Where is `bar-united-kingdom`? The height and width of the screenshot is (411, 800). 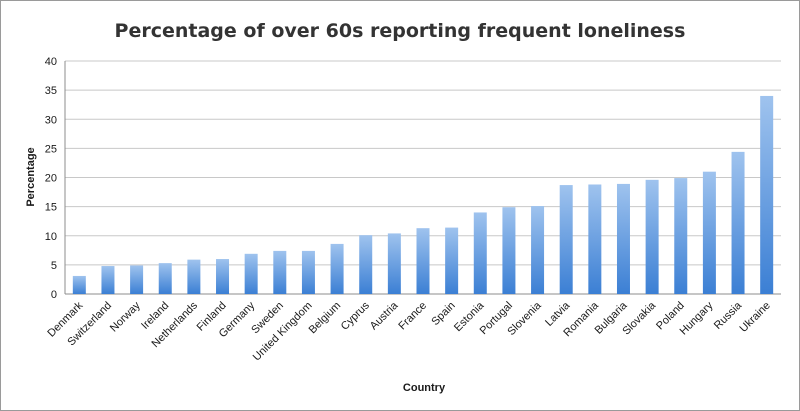 bar-united-kingdom is located at coordinates (308, 272).